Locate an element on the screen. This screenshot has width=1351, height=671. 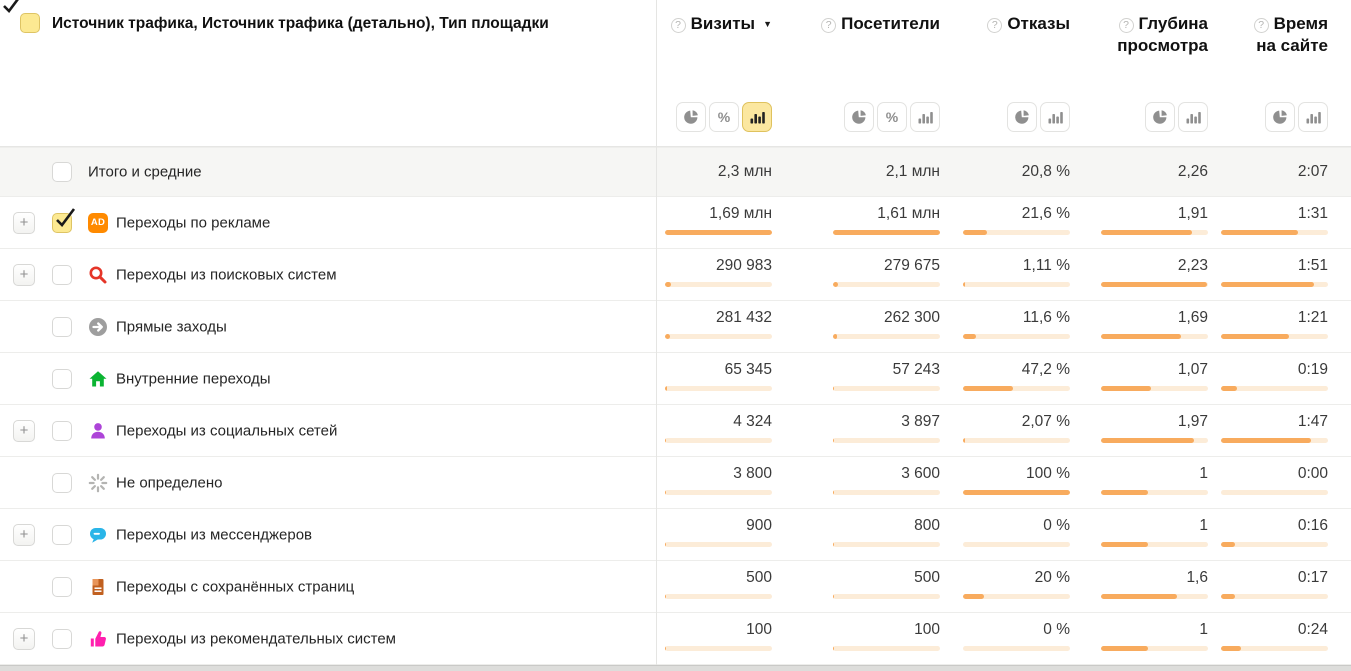
row-label: Переходы с сохранённых страниц is located at coordinates (235, 586).